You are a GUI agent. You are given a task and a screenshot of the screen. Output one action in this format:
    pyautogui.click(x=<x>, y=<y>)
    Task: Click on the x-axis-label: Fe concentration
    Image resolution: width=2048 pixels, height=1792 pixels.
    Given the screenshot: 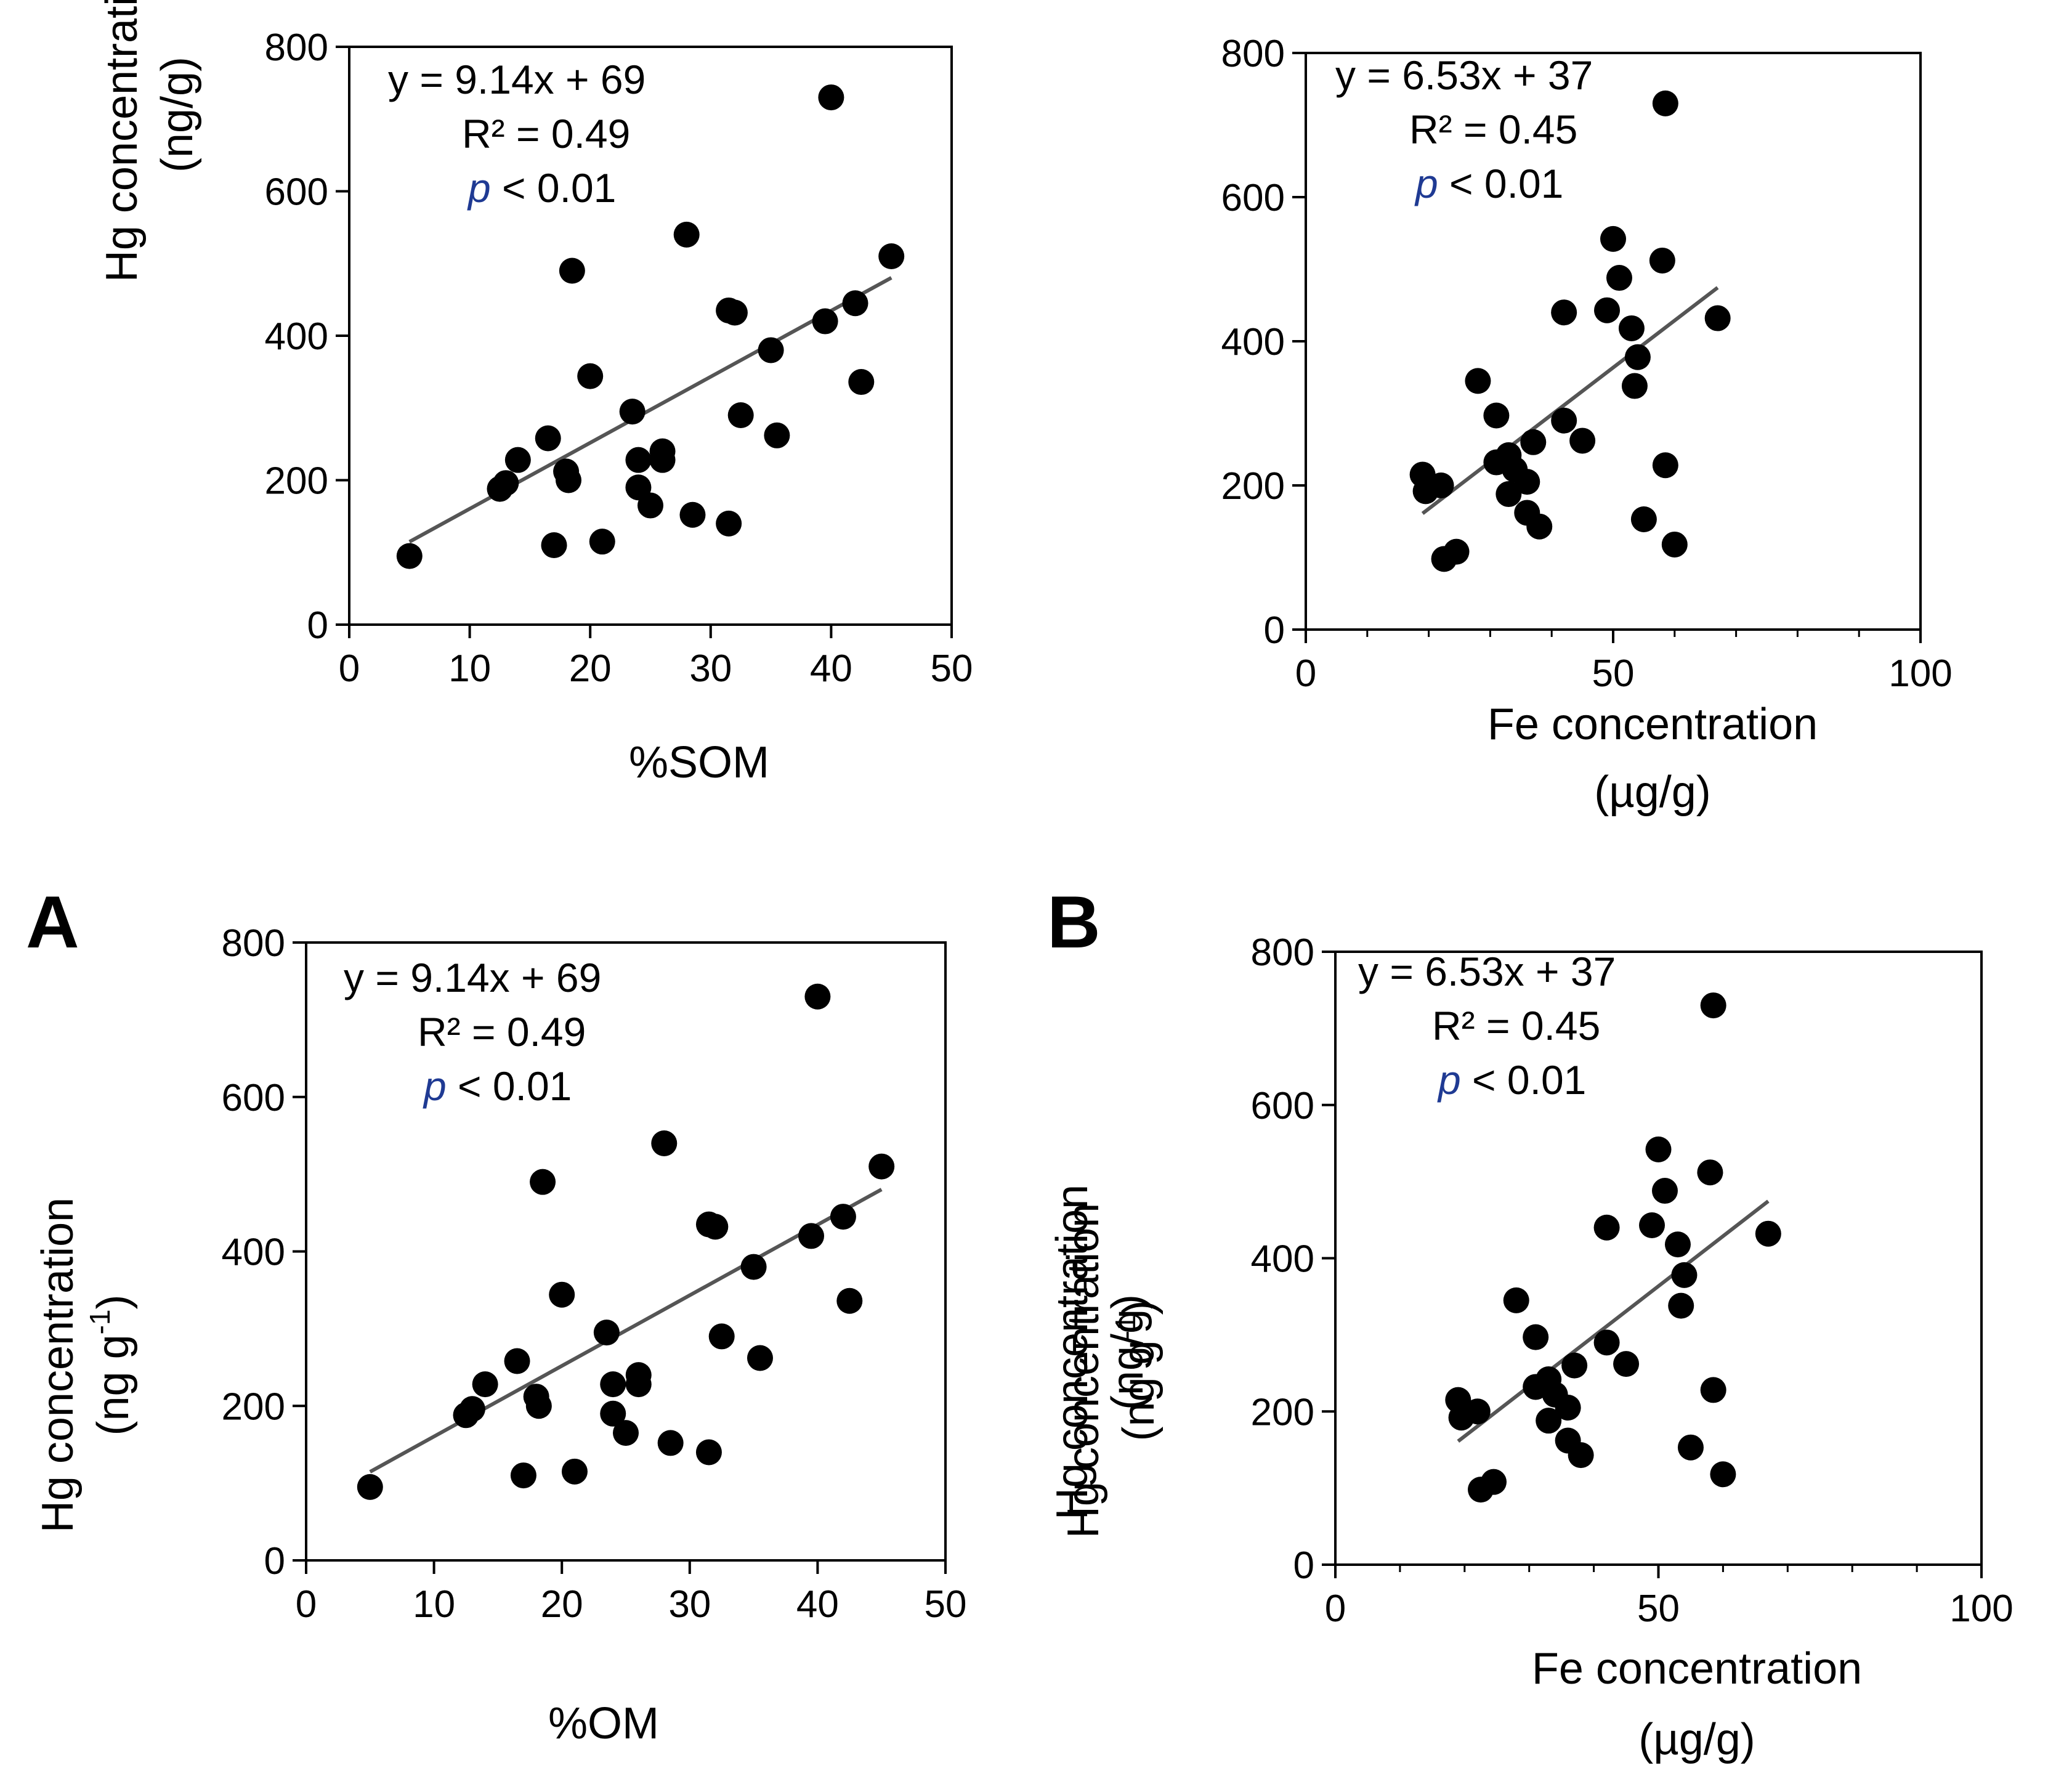 What is the action you would take?
    pyautogui.click(x=1652, y=724)
    